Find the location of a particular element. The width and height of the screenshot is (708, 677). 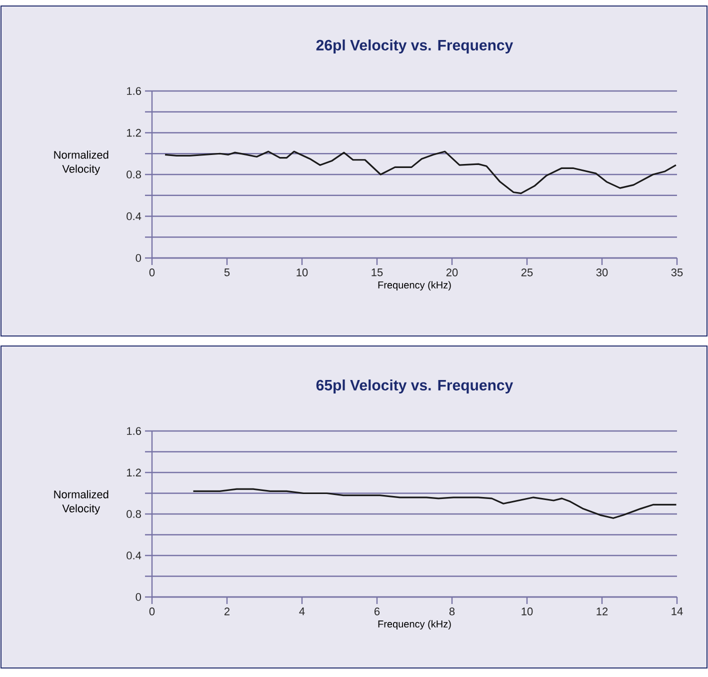

x-tick-label: 15 is located at coordinates (377, 272).